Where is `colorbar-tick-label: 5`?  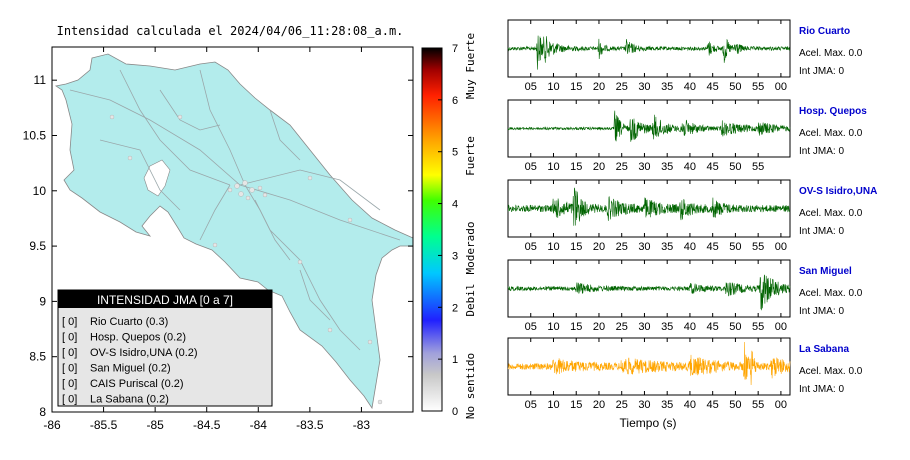
colorbar-tick-label: 5 is located at coordinates (455, 153).